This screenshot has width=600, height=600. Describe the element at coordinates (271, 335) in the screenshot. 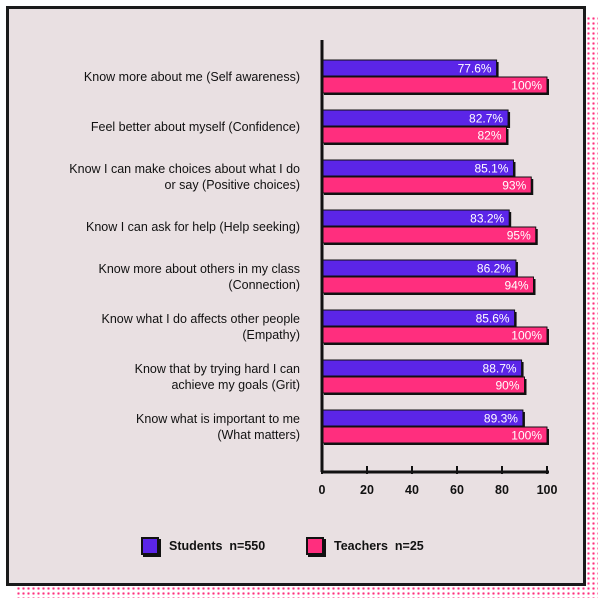

I see `category-label-line: (Empathy)` at that location.